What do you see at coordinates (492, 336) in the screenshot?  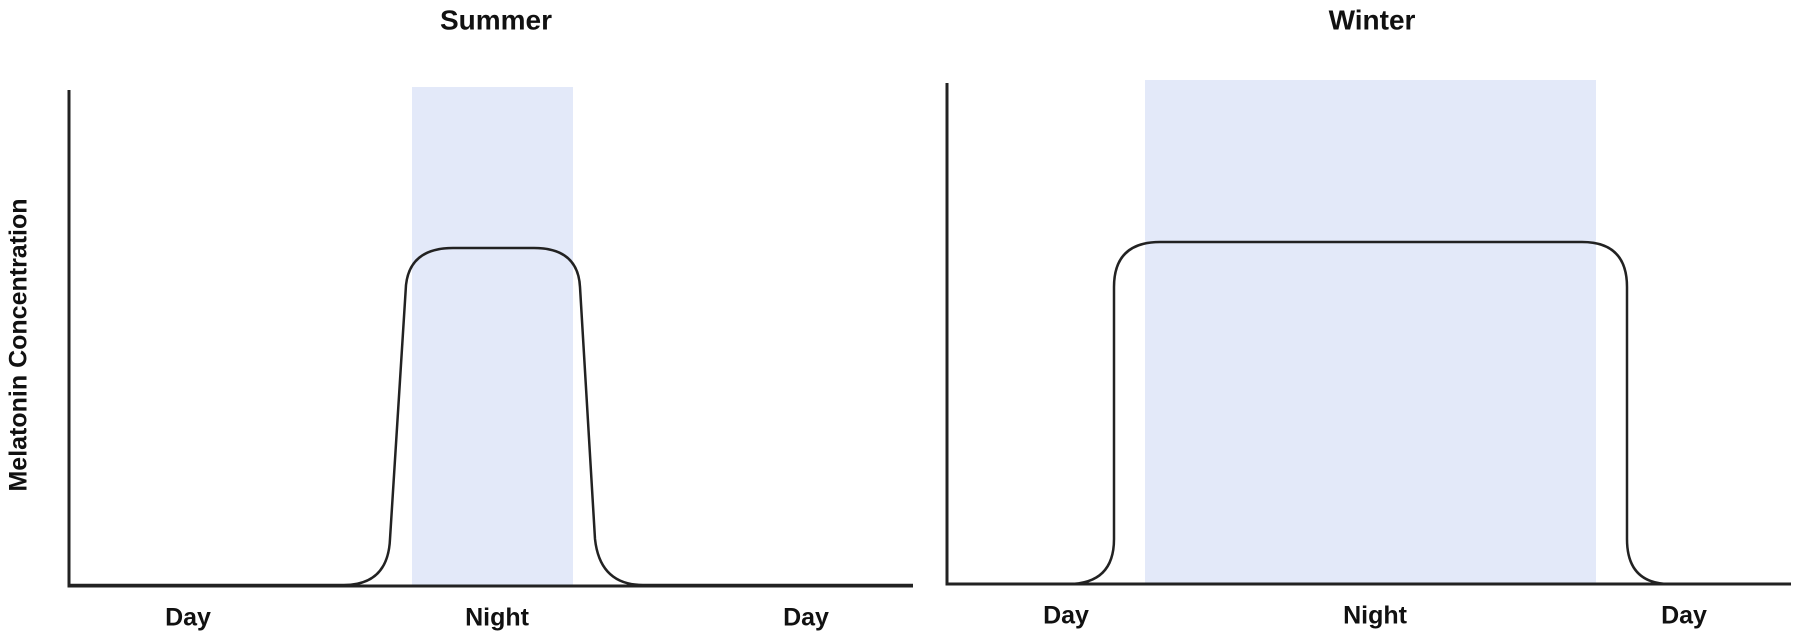 I see `night-shade` at bounding box center [492, 336].